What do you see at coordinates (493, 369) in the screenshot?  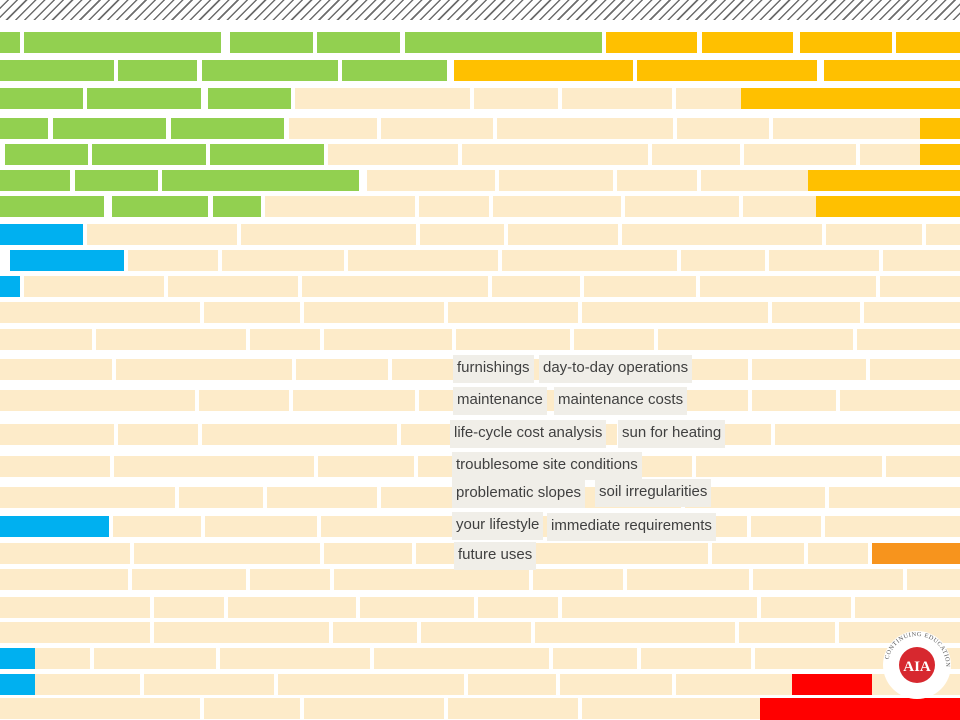 I see `tag-furnishings: furnishings` at bounding box center [493, 369].